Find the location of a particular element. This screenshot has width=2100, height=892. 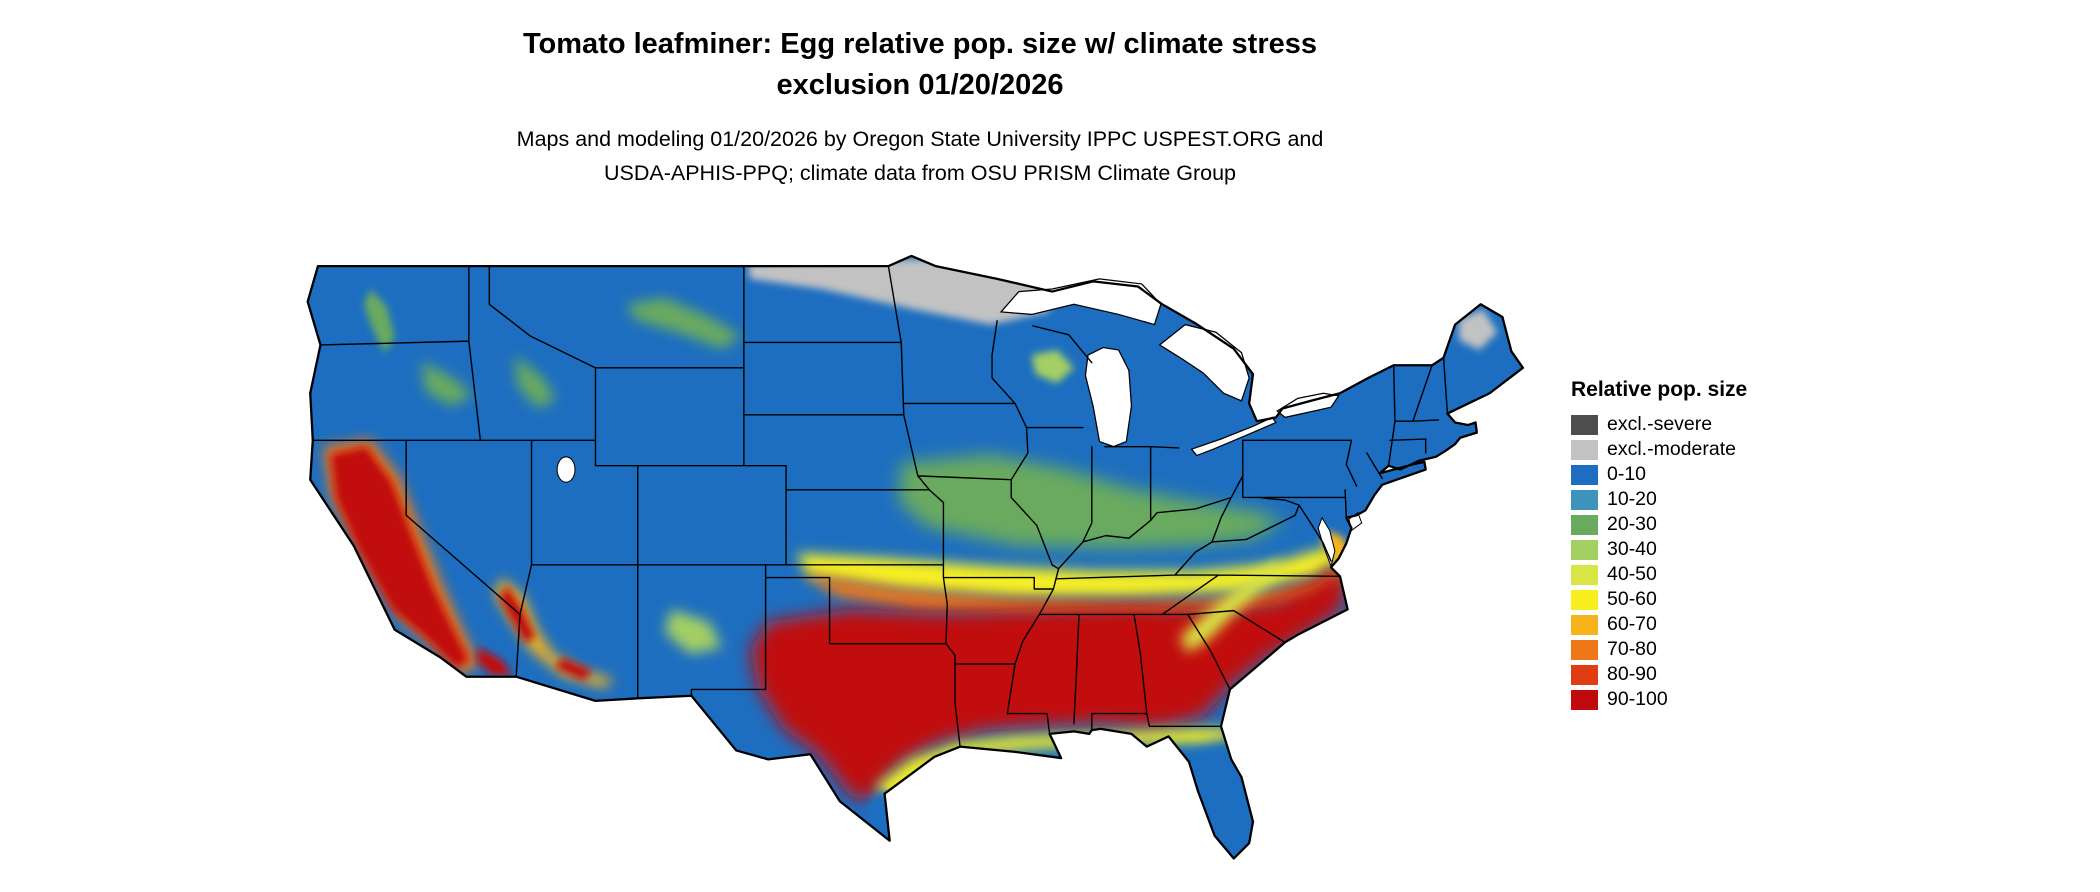

state-borders-west is located at coordinates (628, 482).